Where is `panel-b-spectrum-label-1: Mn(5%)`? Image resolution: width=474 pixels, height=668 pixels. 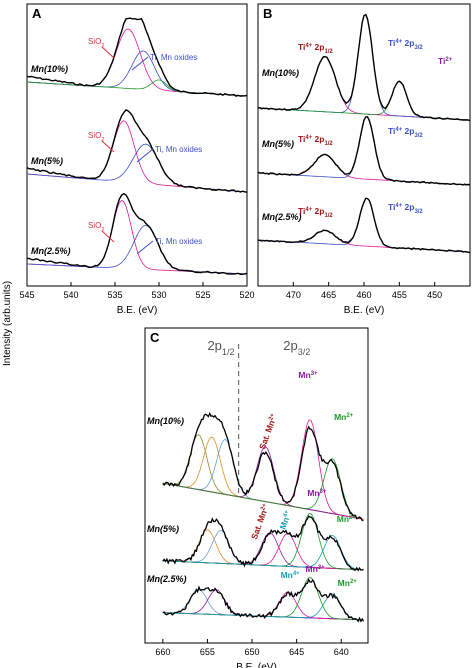 panel-b-spectrum-label-1: Mn(5%) is located at coordinates (278, 144).